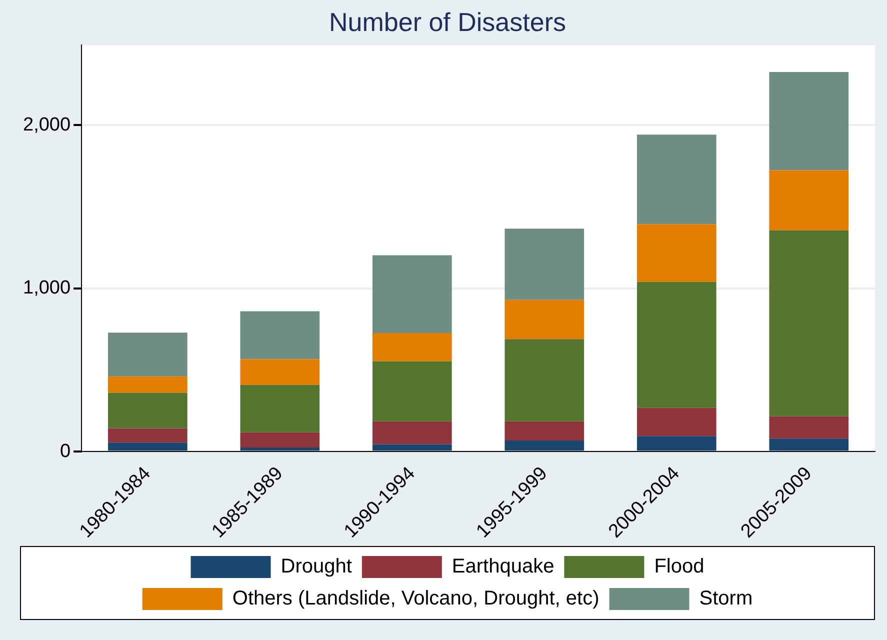 The width and height of the screenshot is (887, 640). Describe the element at coordinates (65, 451) in the screenshot. I see `y-tick-label: 0` at that location.